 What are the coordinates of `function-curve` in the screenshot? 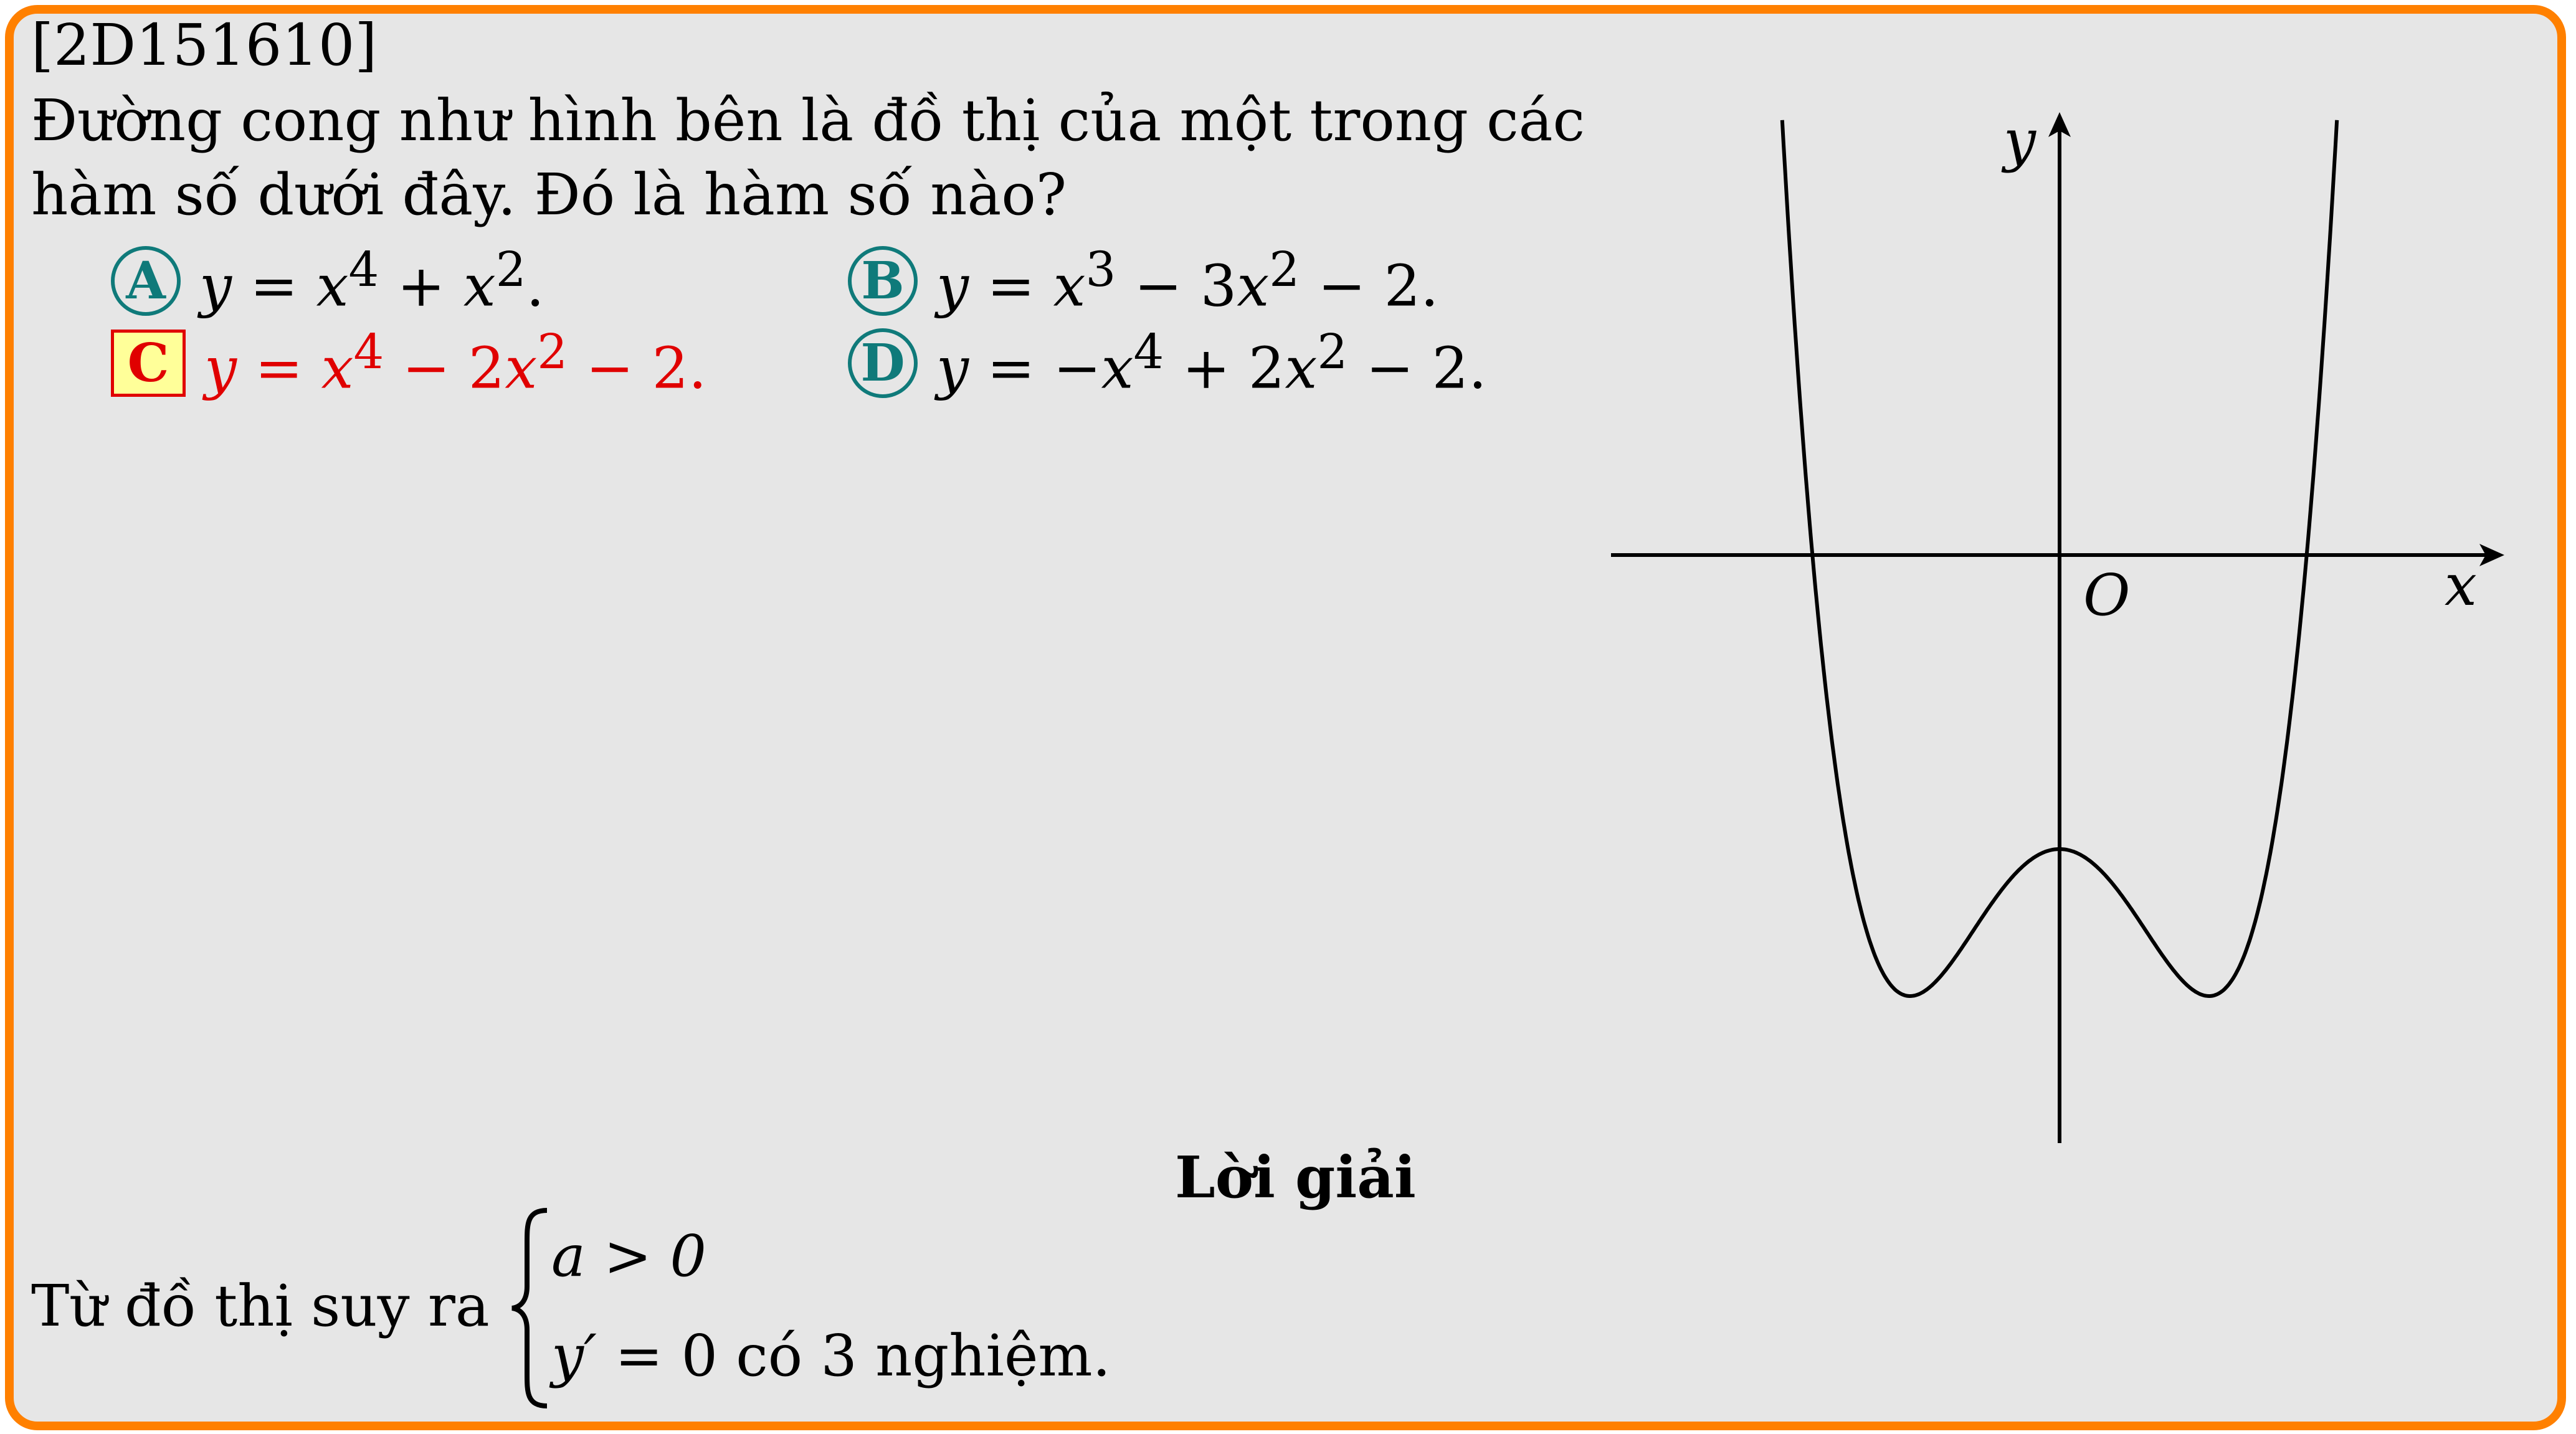 It's located at (2059, 559).